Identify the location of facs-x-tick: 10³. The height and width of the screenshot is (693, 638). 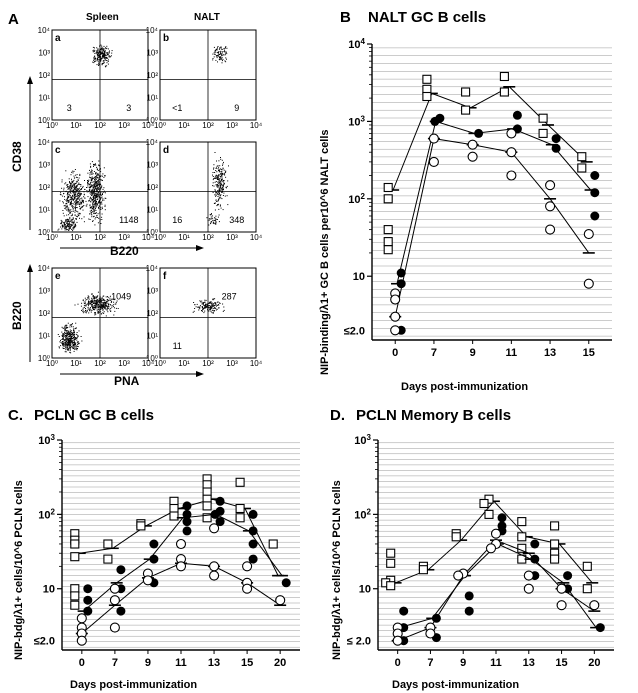
(232, 237).